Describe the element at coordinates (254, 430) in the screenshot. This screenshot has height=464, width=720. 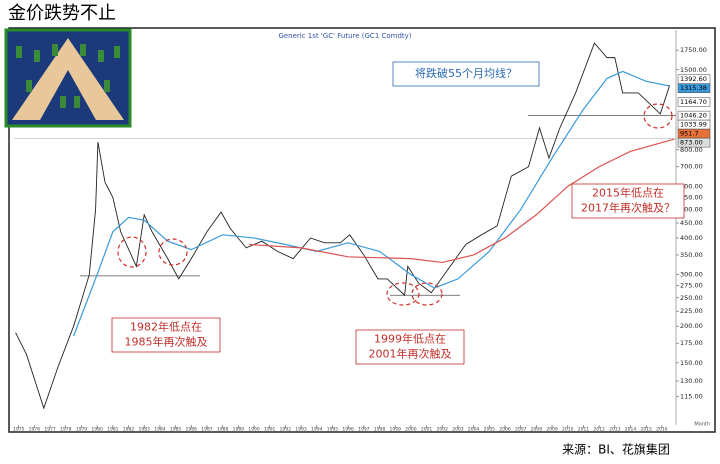
I see `x-tick-label: 1990` at that location.